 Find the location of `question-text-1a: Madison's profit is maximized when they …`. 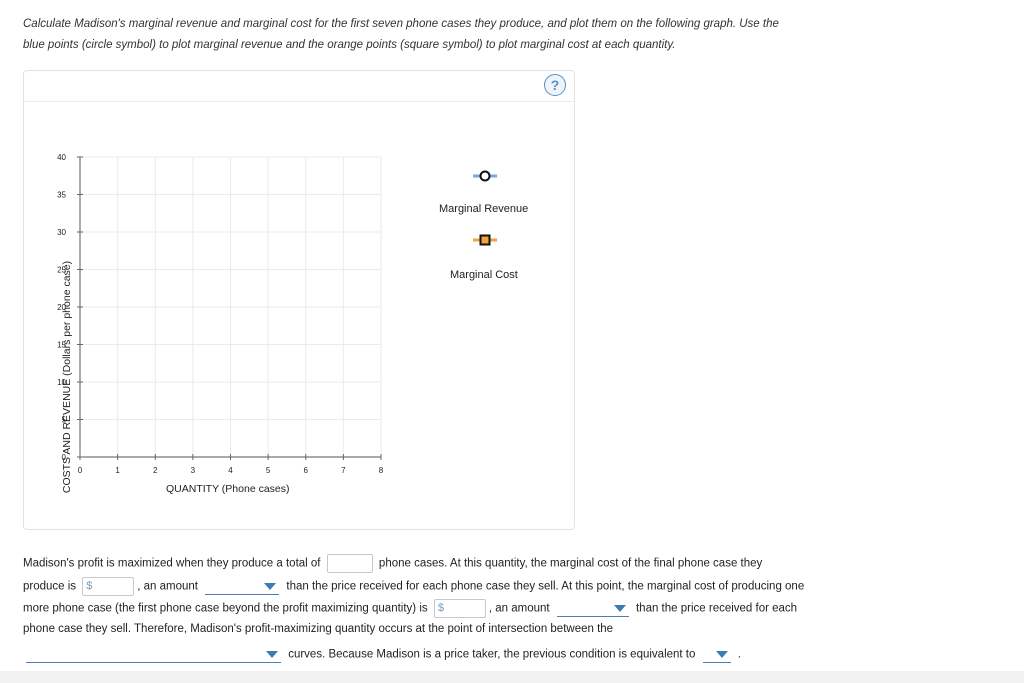

question-text-1a: Madison's profit is maximized when they … is located at coordinates (172, 563).